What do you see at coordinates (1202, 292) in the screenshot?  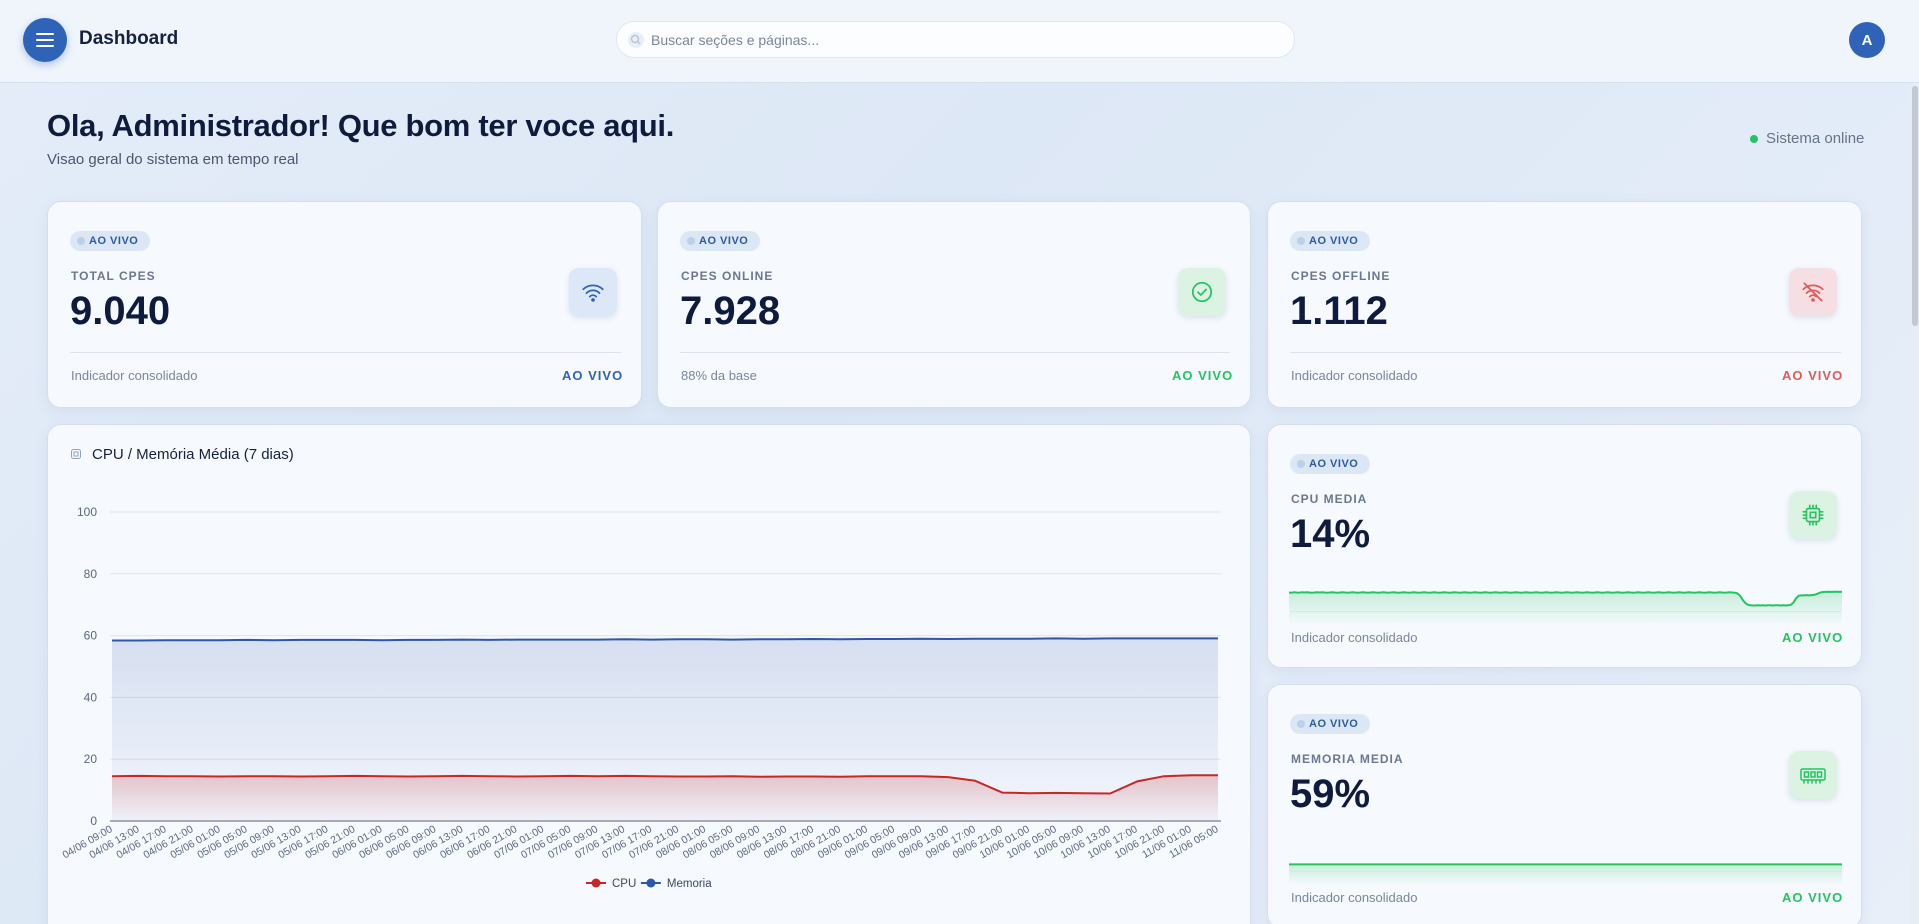 I see `check-circle-icon` at bounding box center [1202, 292].